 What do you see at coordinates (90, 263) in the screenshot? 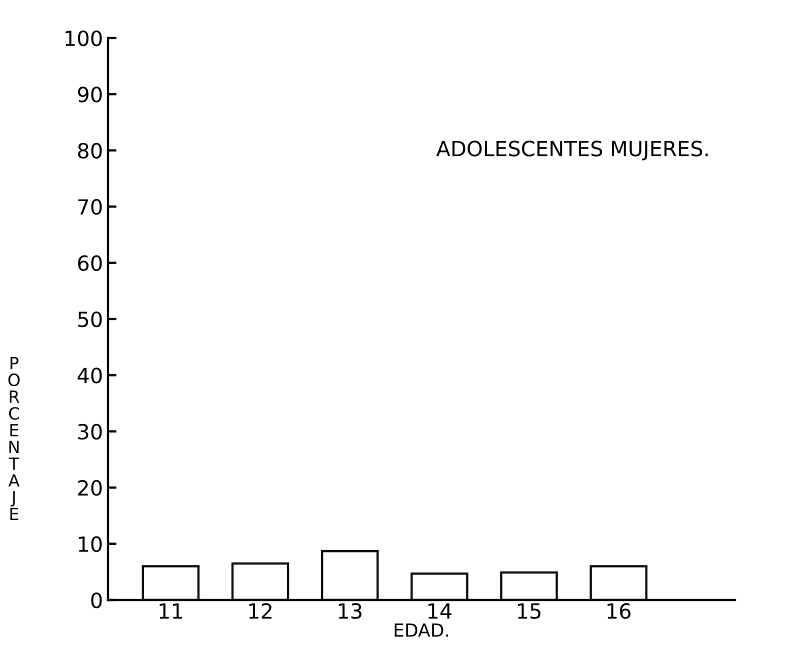
I see `y-tick-label: 60` at bounding box center [90, 263].